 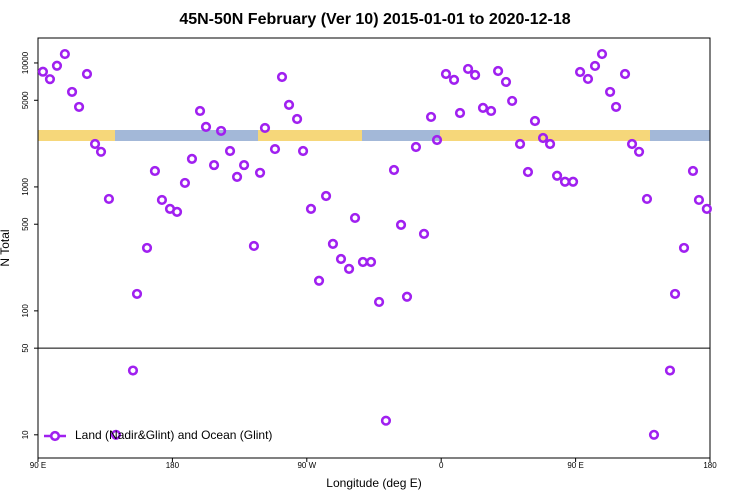 I want to click on y-tick-label: 50, so click(x=25, y=347).